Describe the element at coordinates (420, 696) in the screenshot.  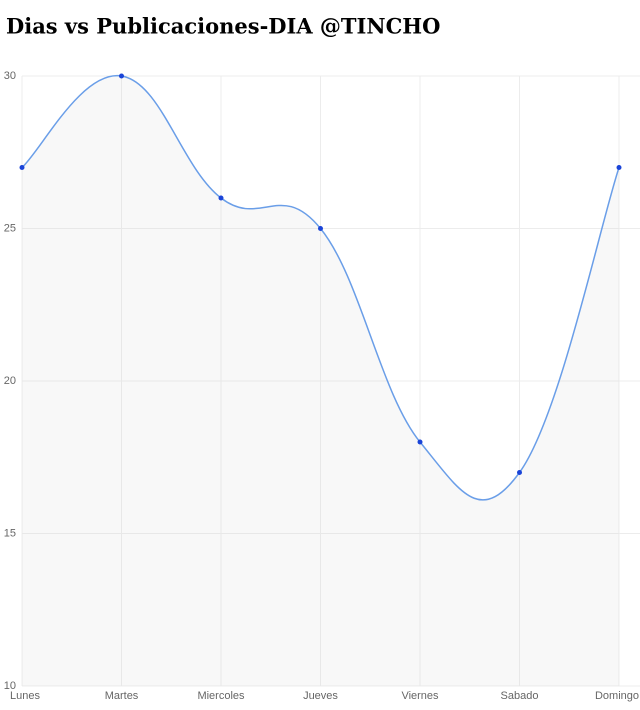
I see `x-tick-label: Viernes` at that location.